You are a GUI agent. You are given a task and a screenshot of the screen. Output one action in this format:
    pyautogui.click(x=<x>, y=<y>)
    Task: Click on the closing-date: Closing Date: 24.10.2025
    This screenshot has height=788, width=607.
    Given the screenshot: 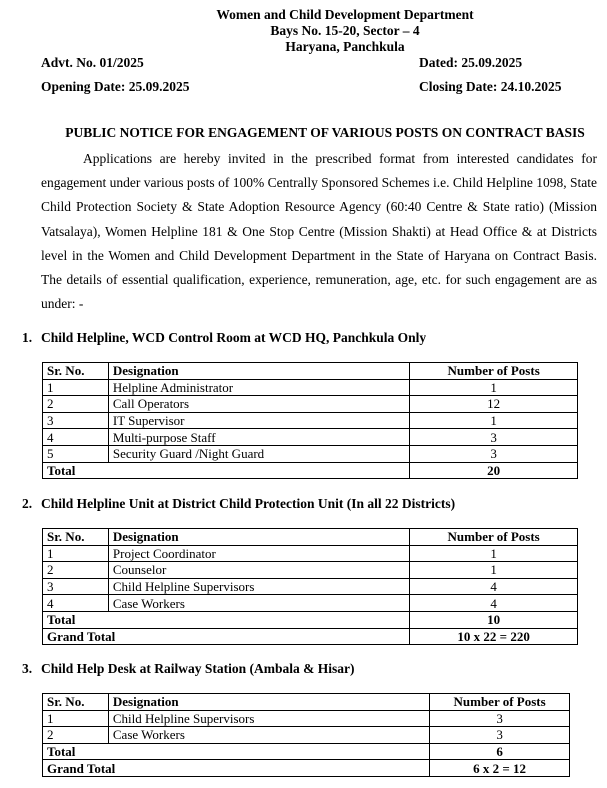 What is the action you would take?
    pyautogui.click(x=490, y=86)
    